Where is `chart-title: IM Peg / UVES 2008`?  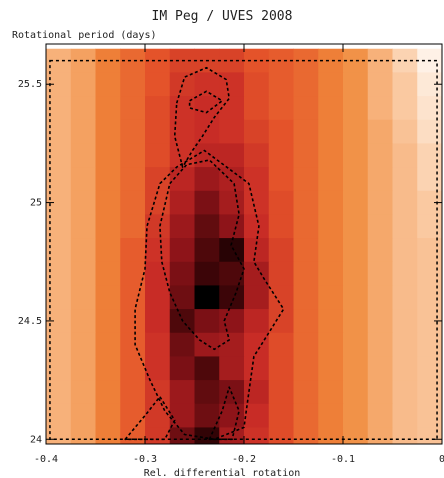
chart-title: IM Peg / UVES 2008 is located at coordinates (222, 16).